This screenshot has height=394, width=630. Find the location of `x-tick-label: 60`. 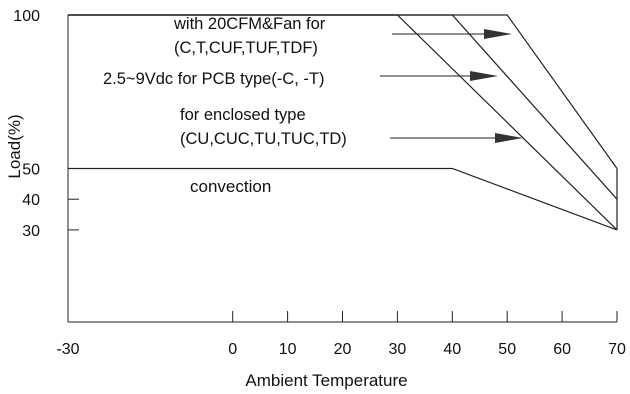

x-tick-label: 60 is located at coordinates (562, 349).